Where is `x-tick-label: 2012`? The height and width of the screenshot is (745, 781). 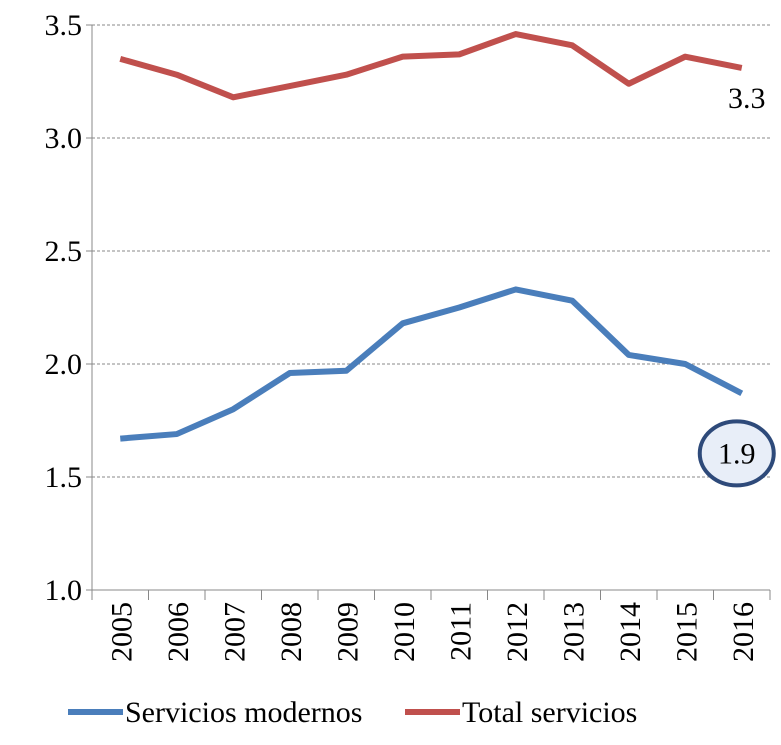
x-tick-label: 2012 is located at coordinates (517, 632).